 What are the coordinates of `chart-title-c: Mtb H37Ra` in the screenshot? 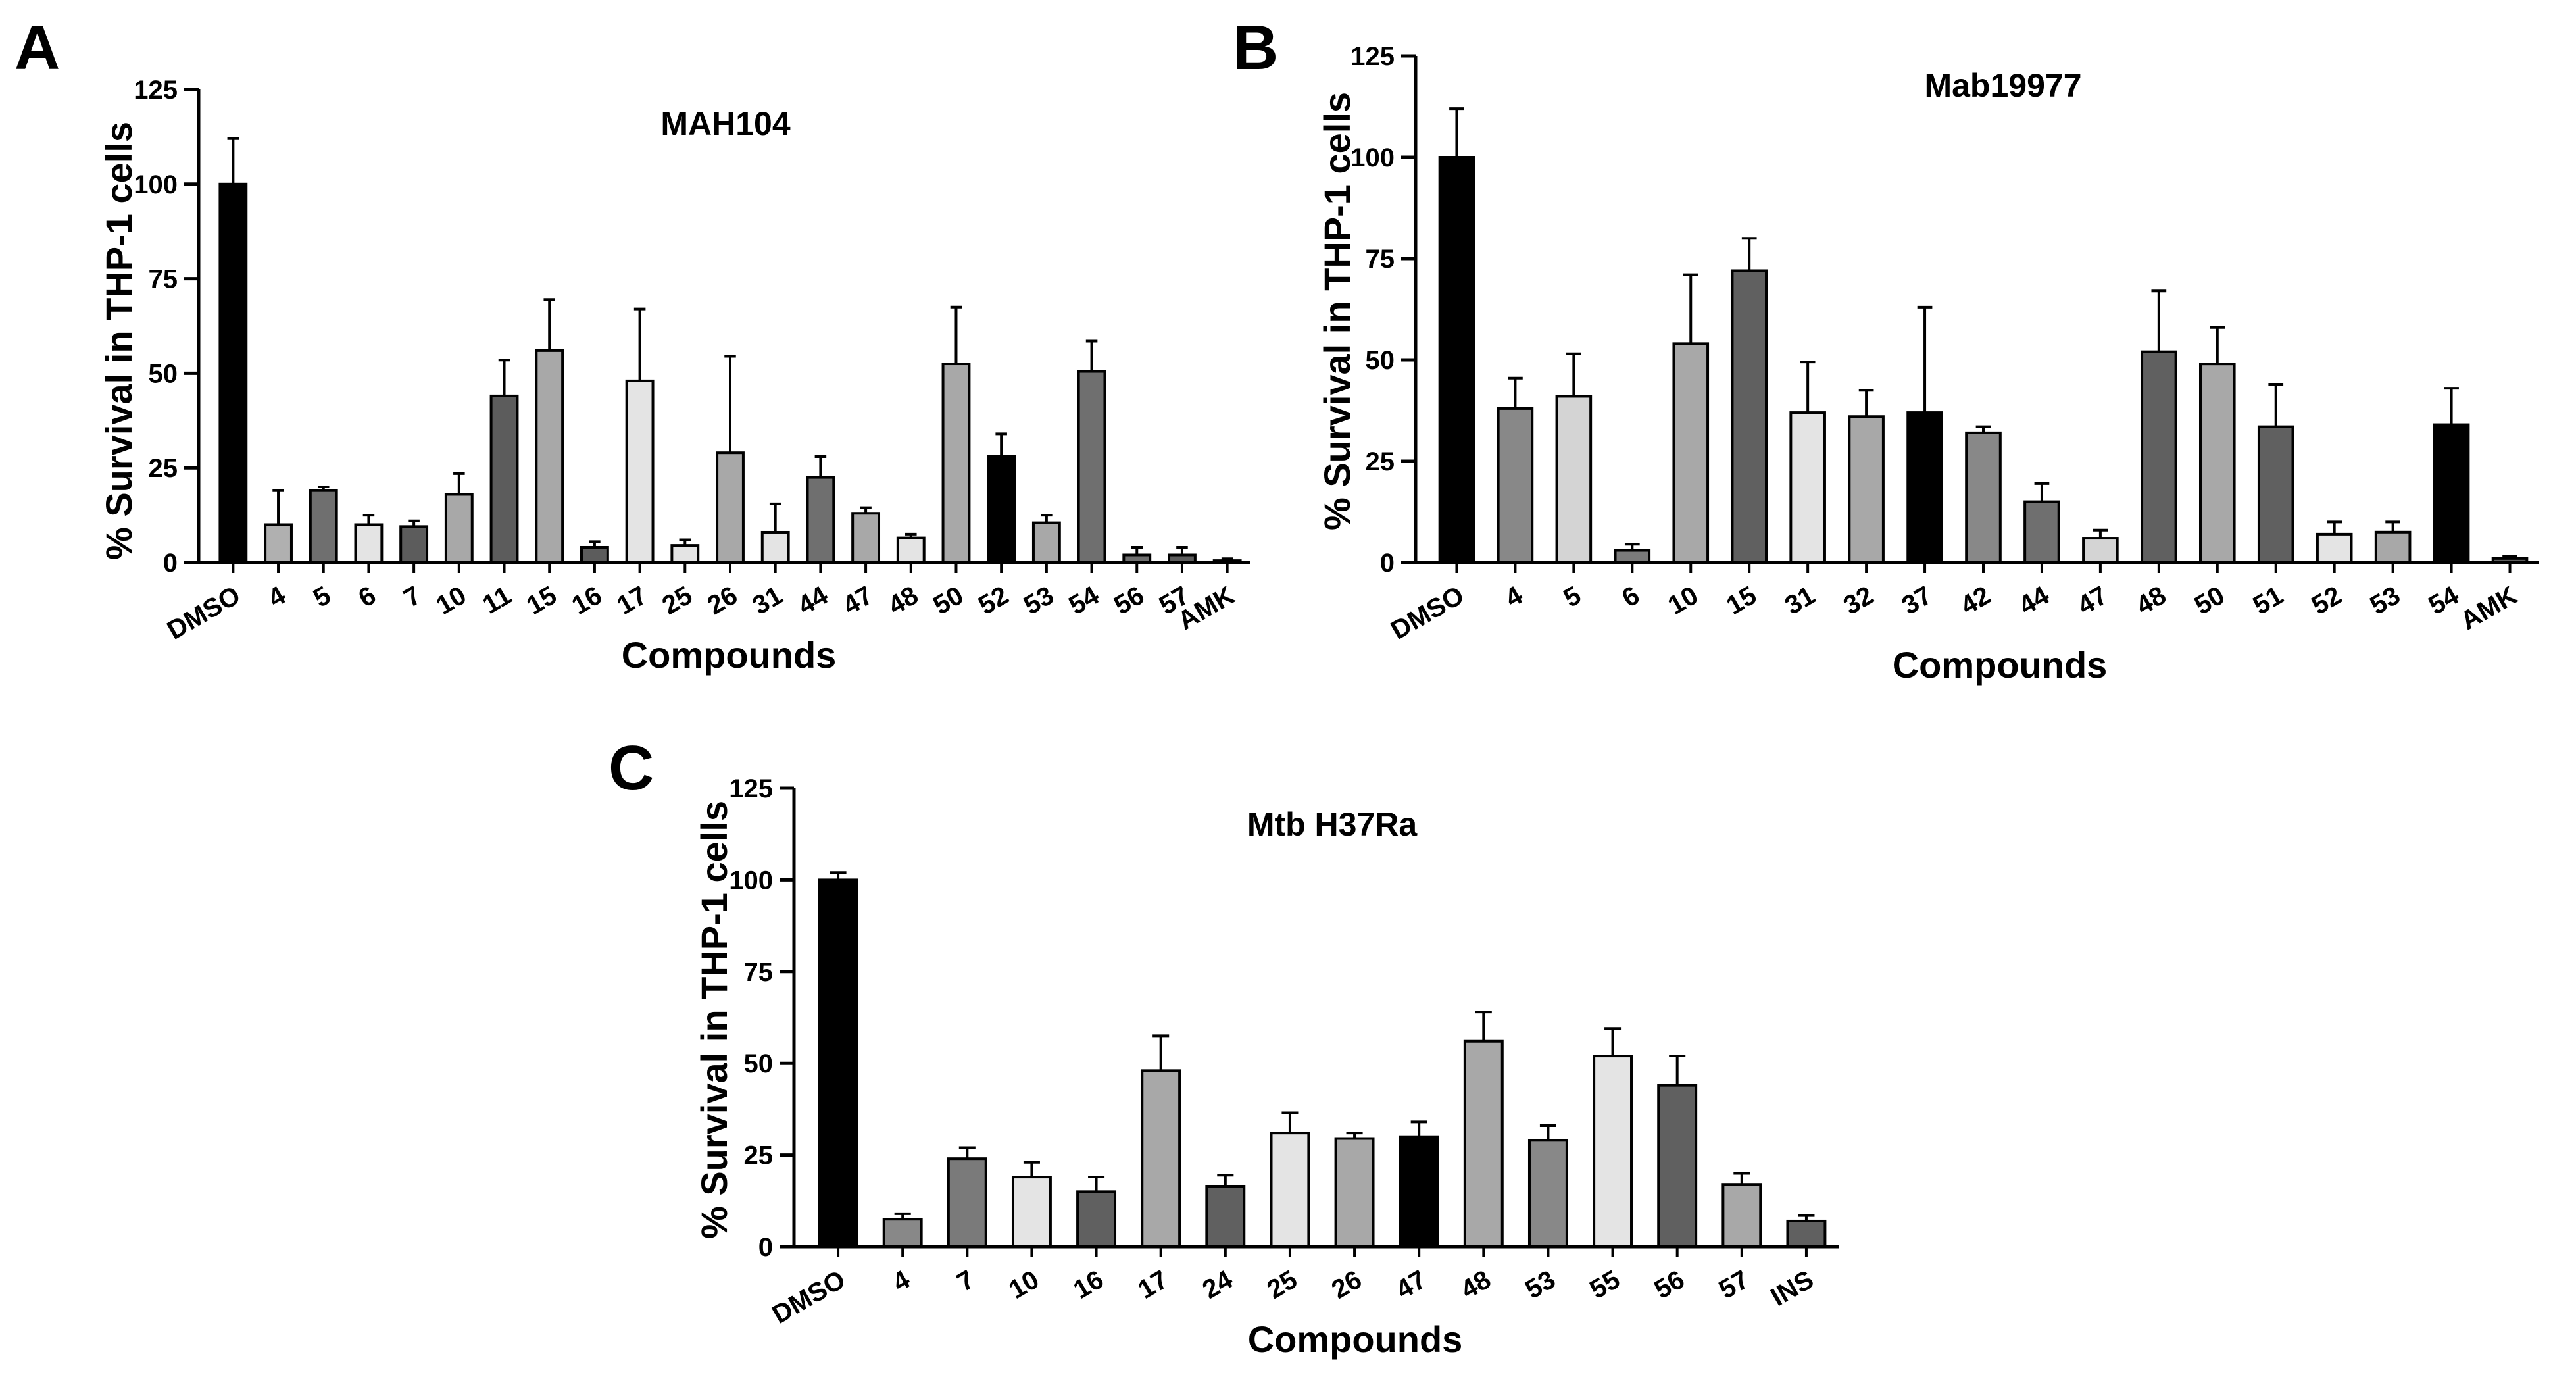 It's located at (1332, 825).